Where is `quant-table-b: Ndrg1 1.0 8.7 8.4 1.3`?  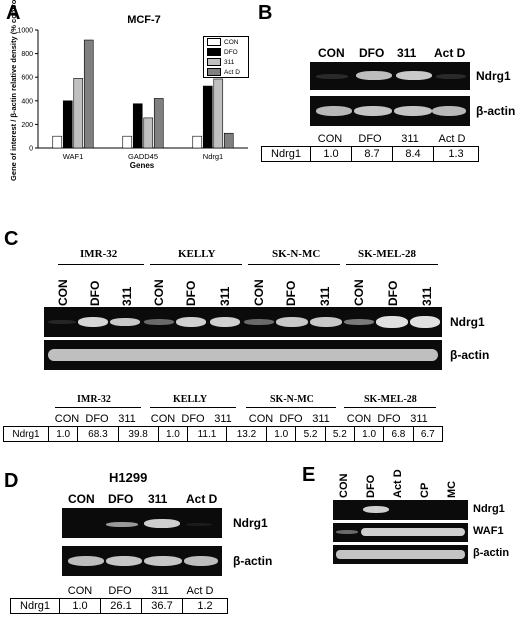 quant-table-b: Ndrg1 1.0 8.7 8.4 1.3 is located at coordinates (370, 154).